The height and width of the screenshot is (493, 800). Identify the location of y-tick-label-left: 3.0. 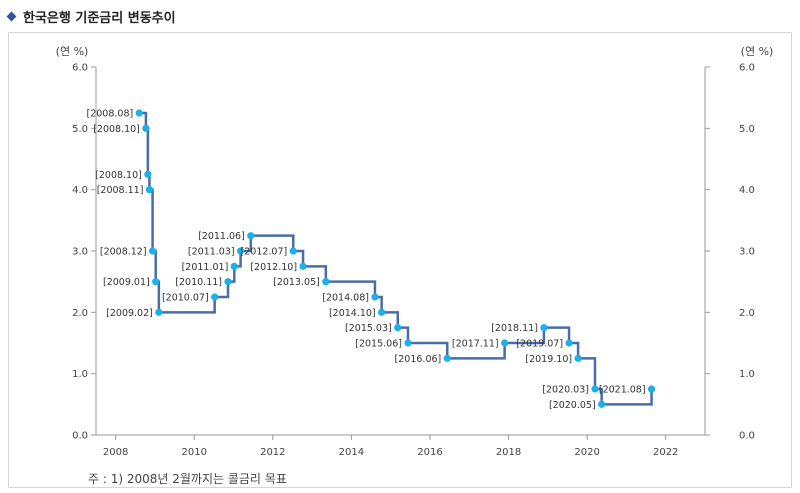
(80, 252).